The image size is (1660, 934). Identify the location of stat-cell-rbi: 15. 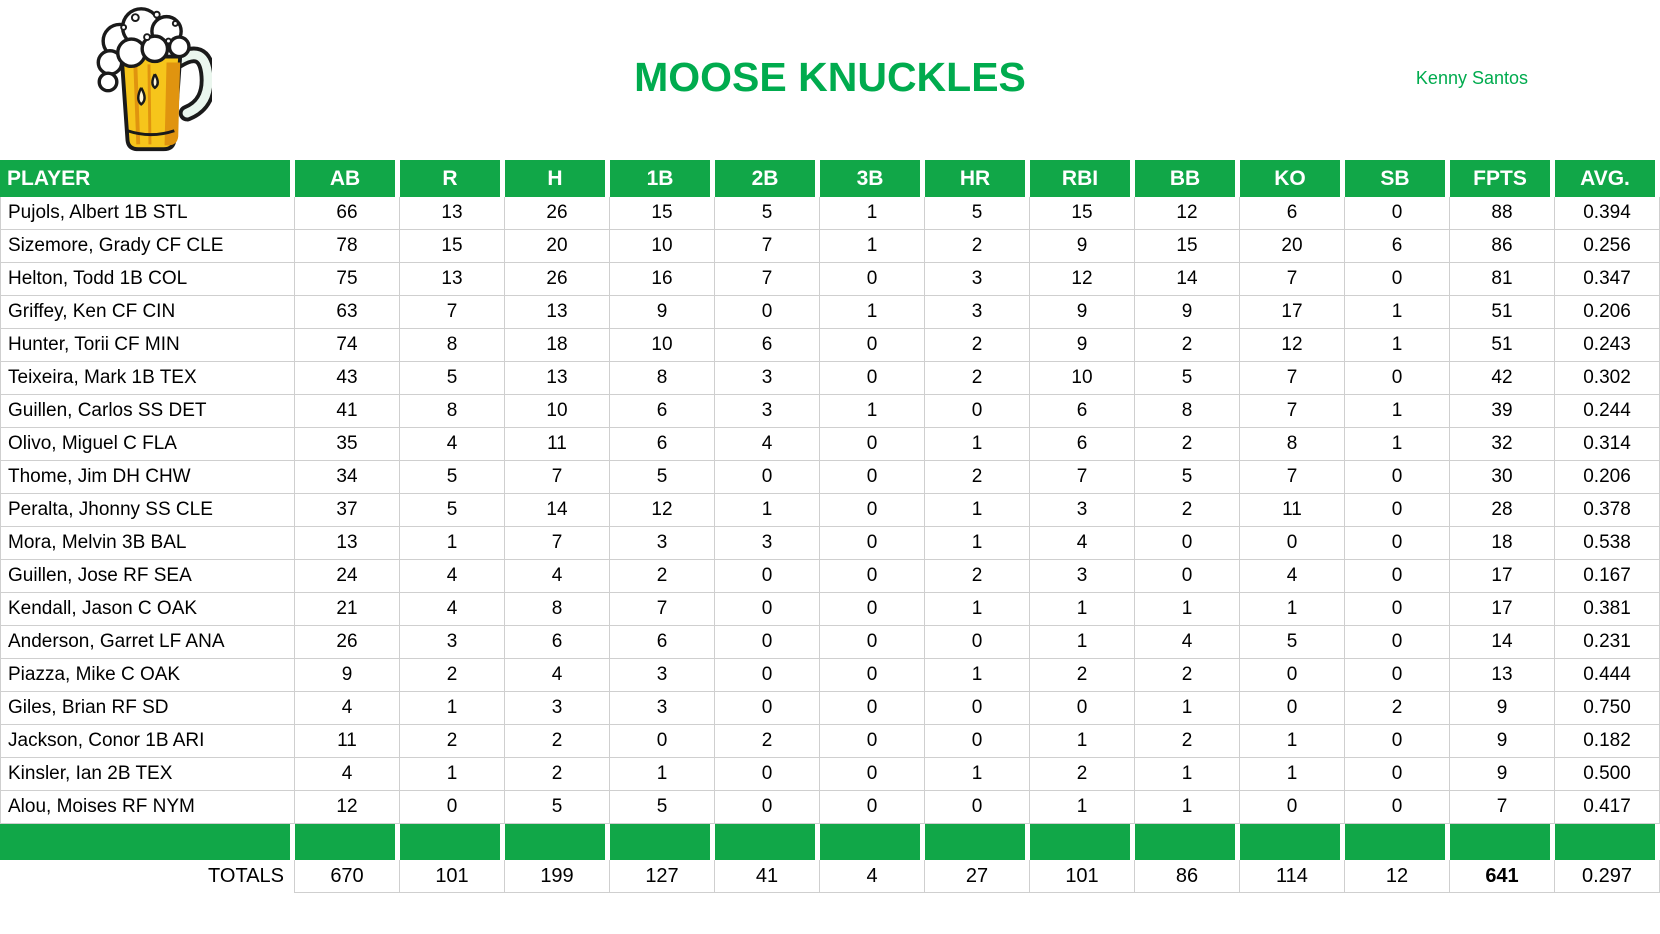
(1082, 213).